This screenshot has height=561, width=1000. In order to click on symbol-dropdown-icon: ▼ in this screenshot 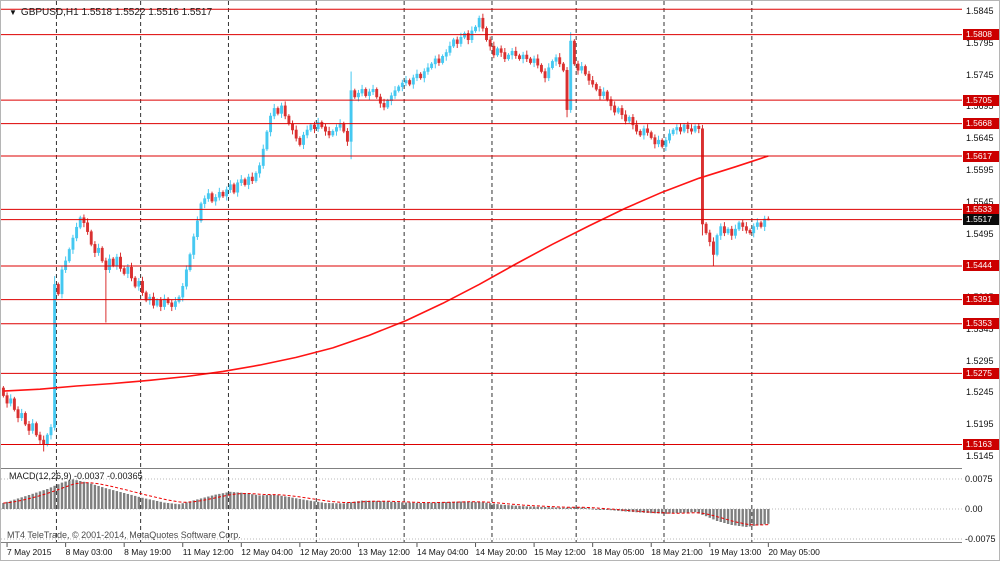, I will do `click(13, 12)`.